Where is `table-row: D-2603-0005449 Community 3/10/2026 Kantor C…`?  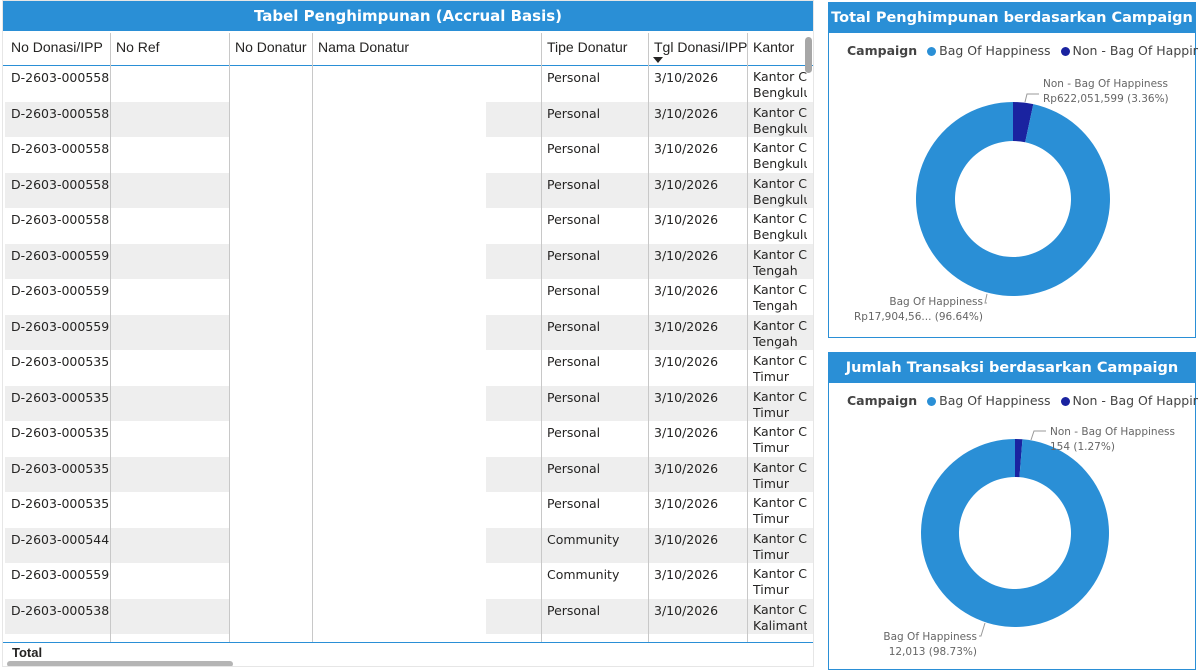
table-row: D-2603-0005449 Community 3/10/2026 Kantor C… is located at coordinates (408, 545).